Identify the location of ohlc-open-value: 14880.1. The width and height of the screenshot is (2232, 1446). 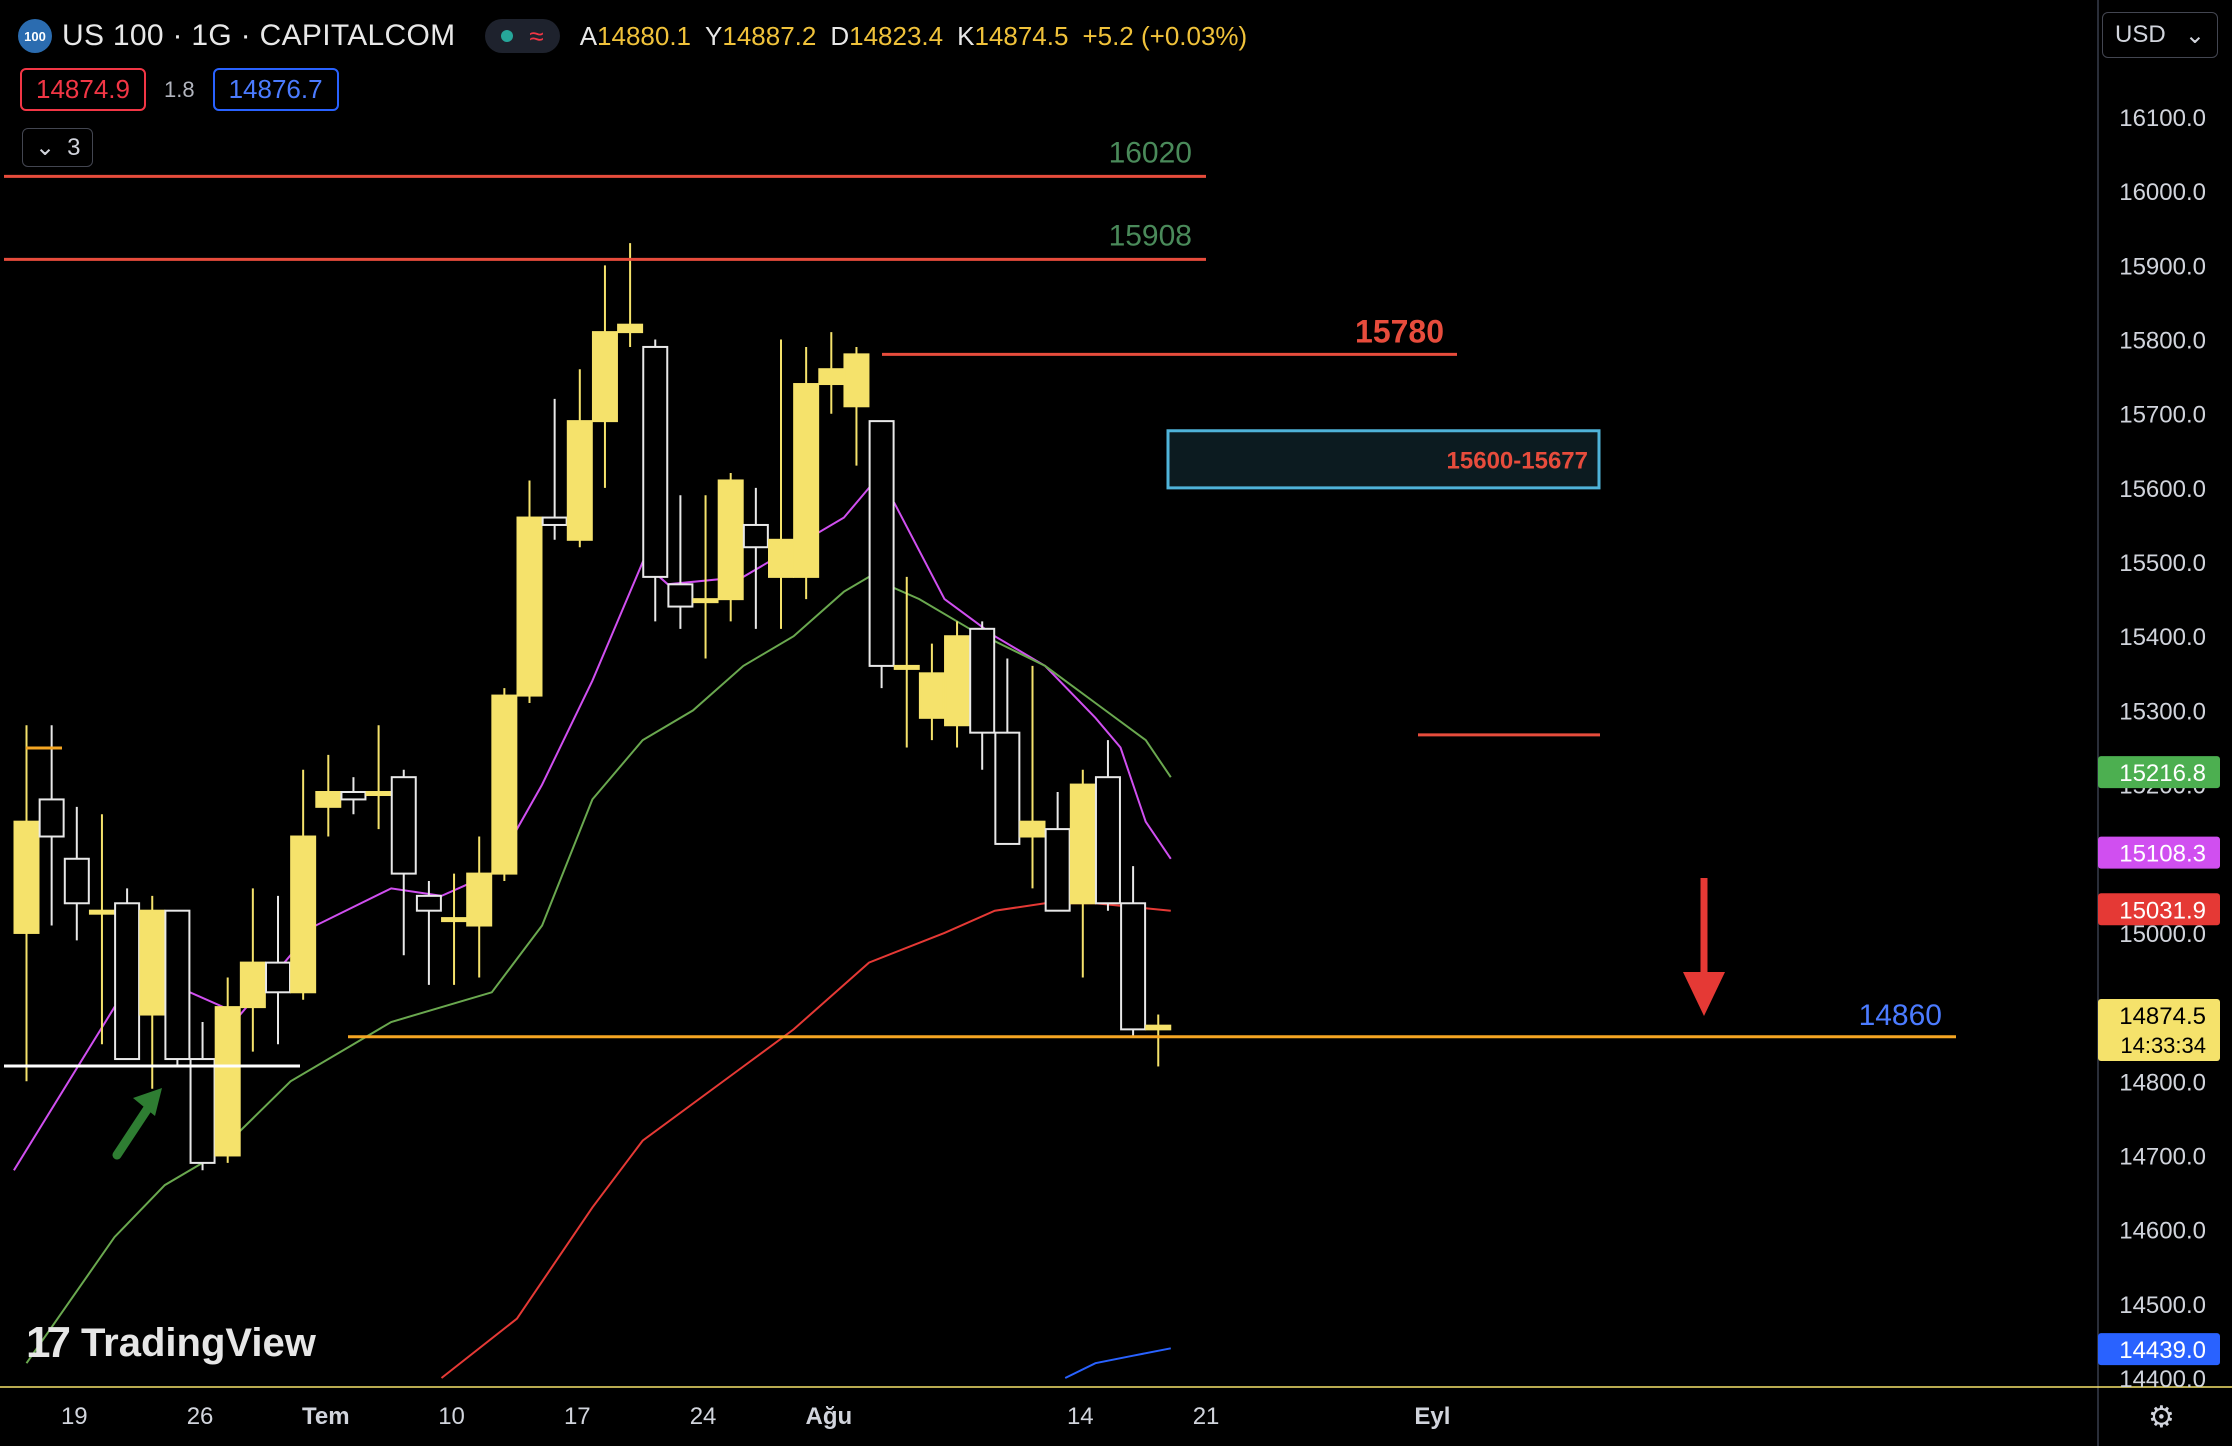
(644, 35).